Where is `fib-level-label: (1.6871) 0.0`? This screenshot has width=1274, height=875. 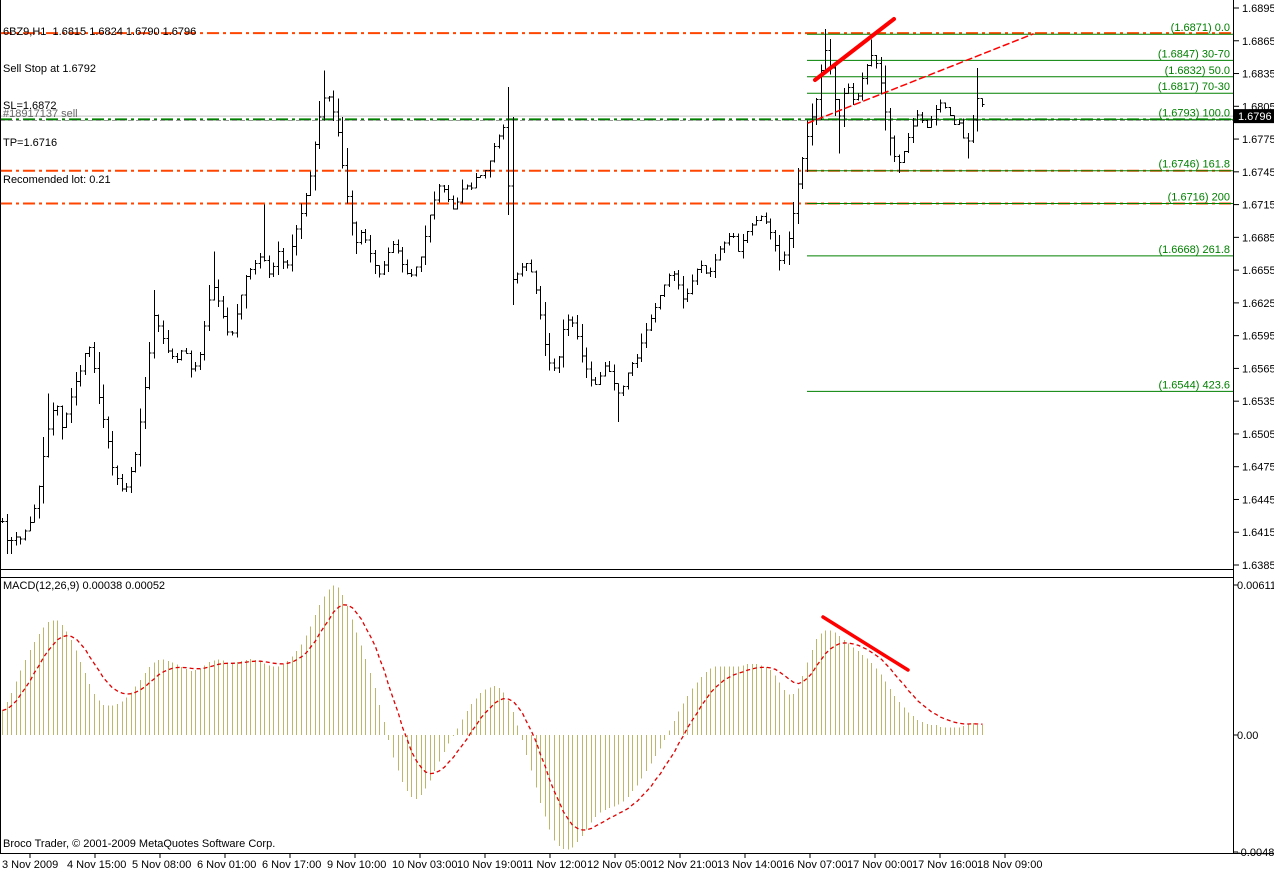 fib-level-label: (1.6871) 0.0 is located at coordinates (1200, 28).